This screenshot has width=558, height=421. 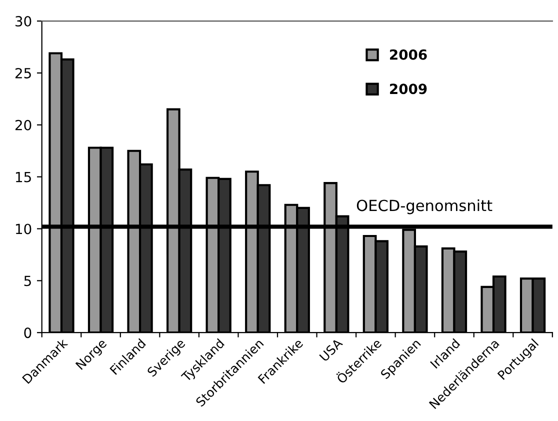 What do you see at coordinates (28, 333) in the screenshot?
I see `y-tick-label: 0` at bounding box center [28, 333].